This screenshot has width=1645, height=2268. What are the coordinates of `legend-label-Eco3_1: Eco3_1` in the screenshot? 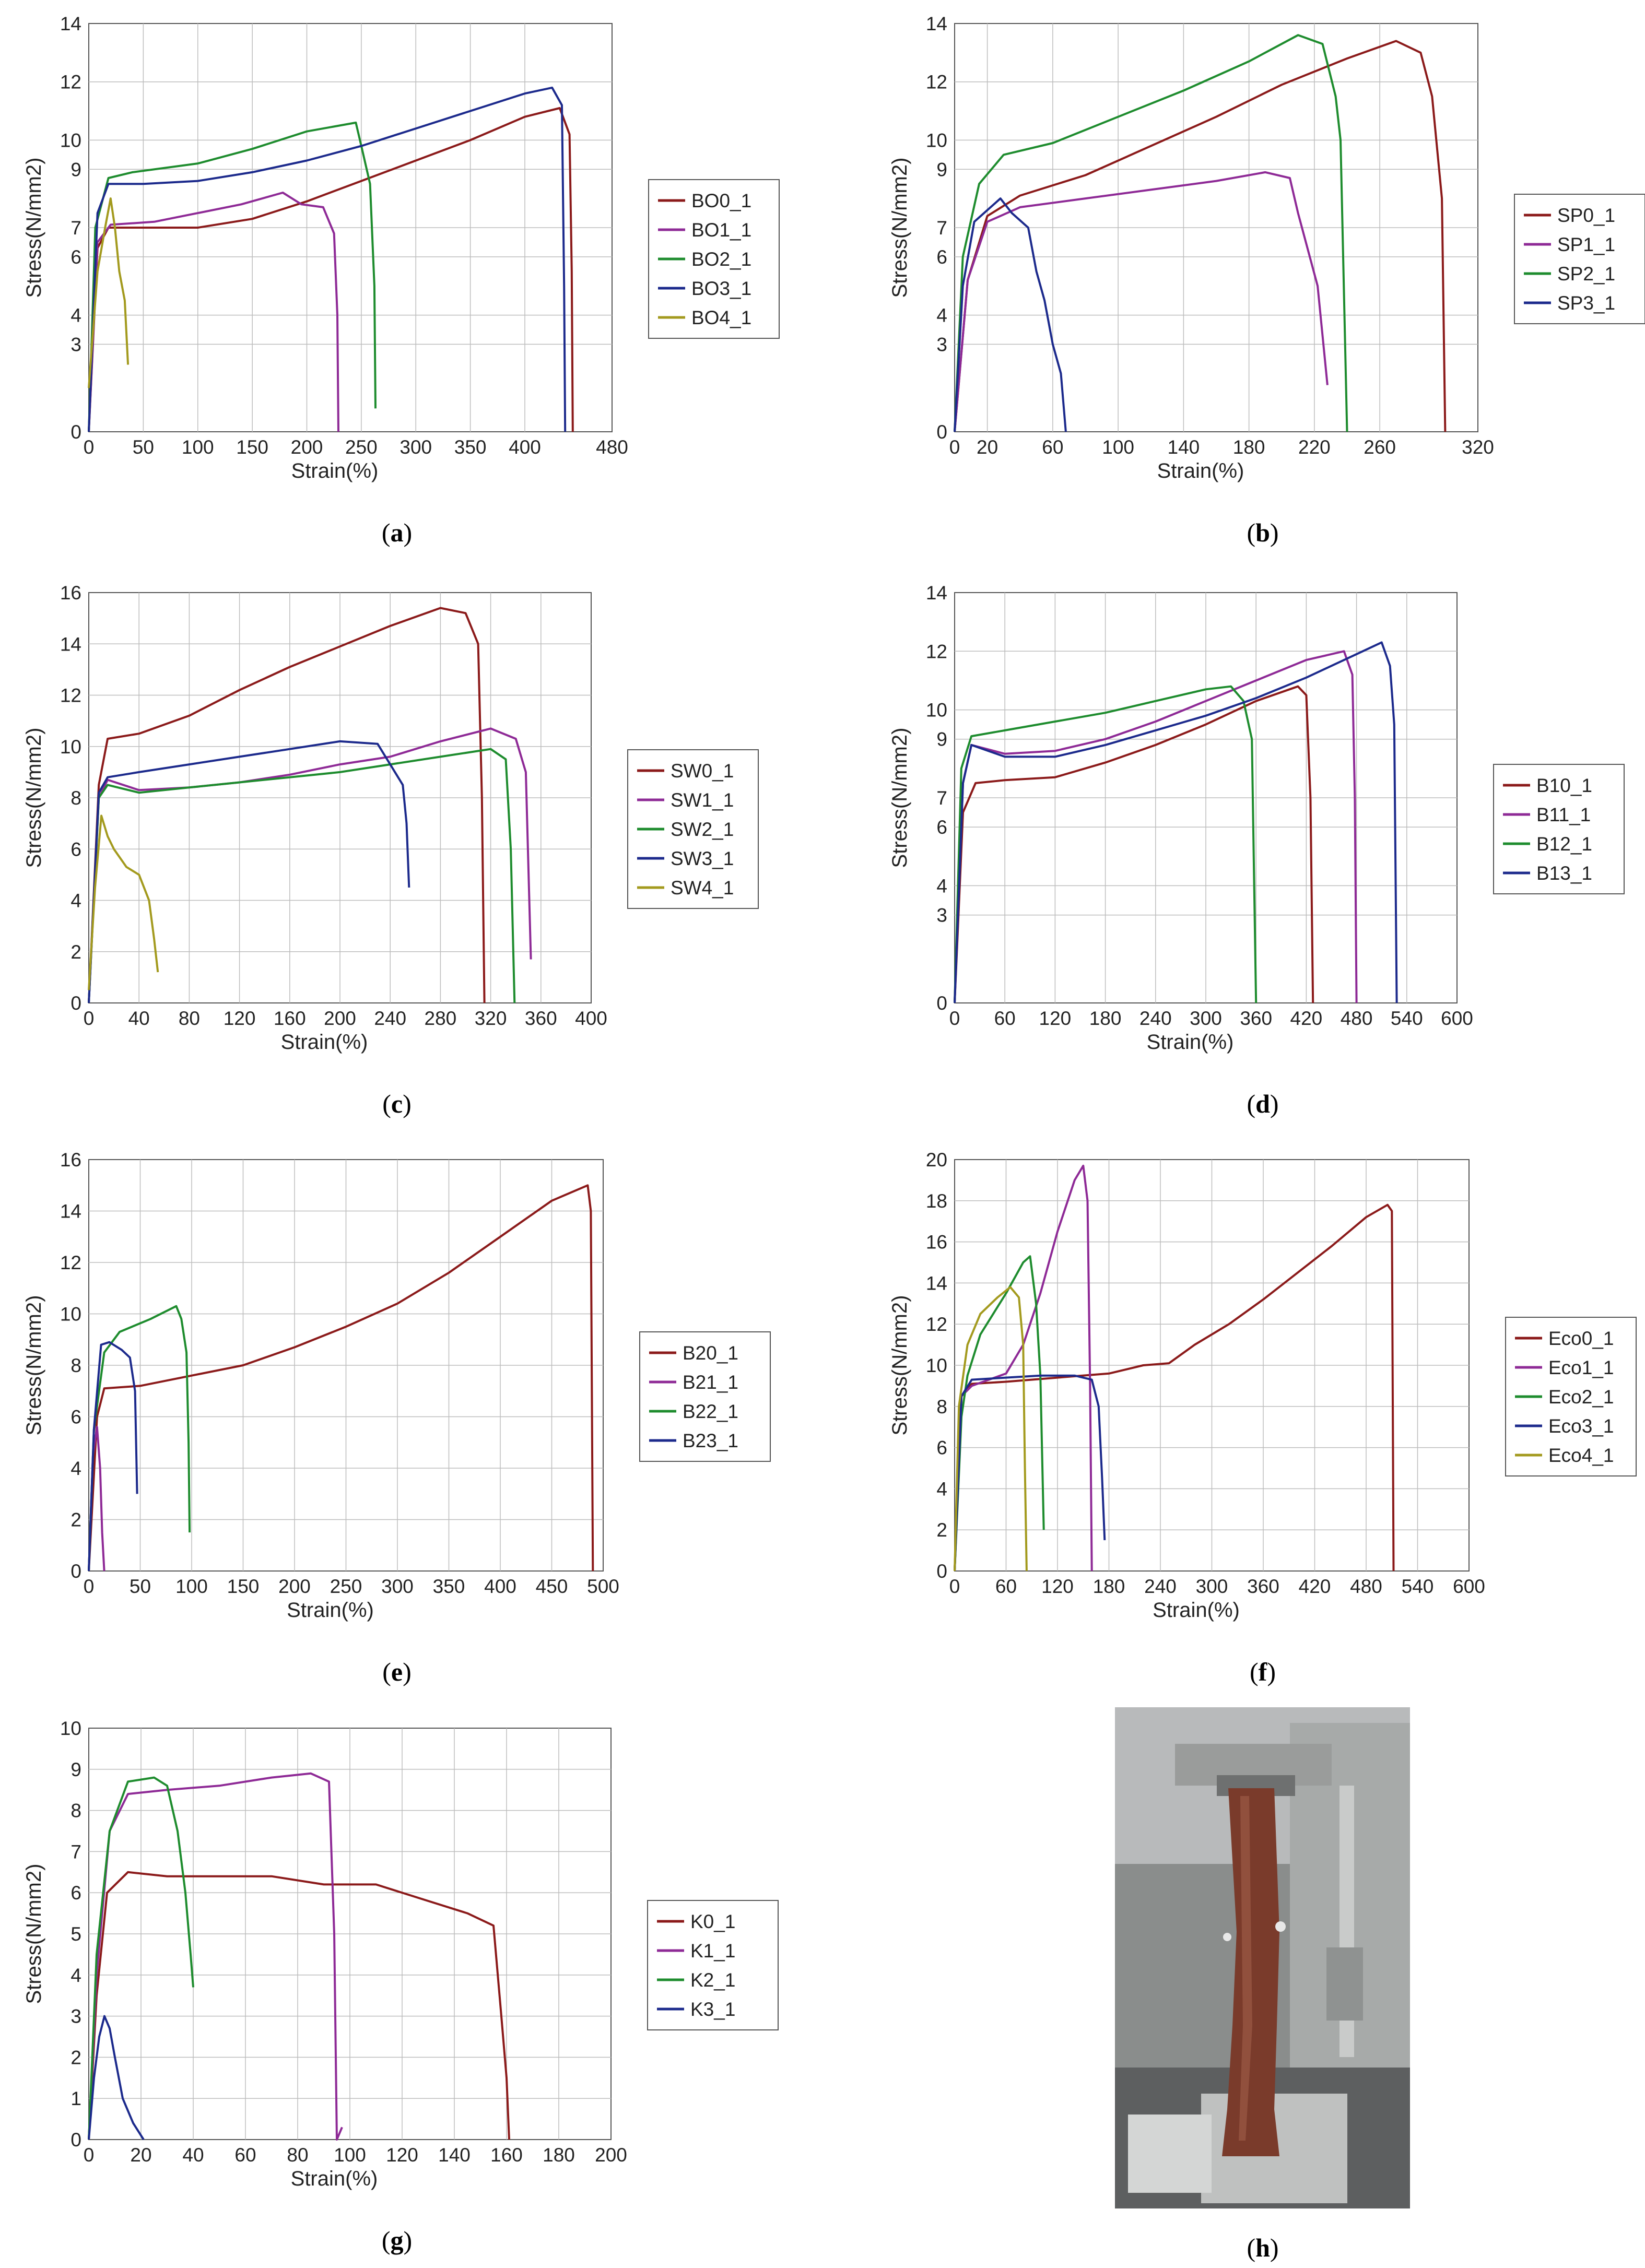 It's located at (1581, 1426).